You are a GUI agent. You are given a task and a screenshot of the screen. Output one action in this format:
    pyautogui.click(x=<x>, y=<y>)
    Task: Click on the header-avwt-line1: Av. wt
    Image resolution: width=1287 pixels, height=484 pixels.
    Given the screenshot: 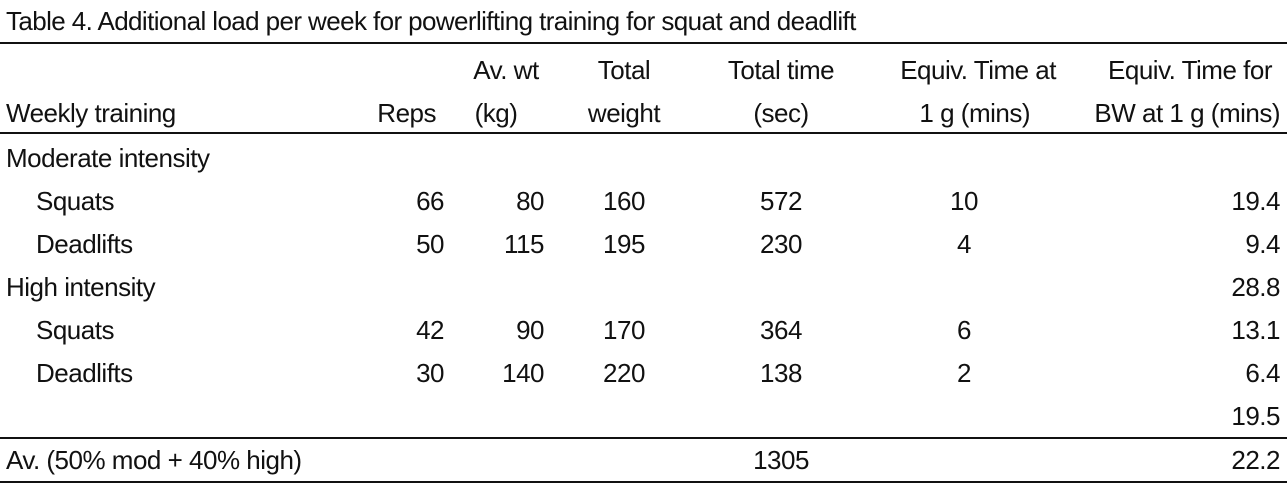 What is the action you would take?
    pyautogui.click(x=506, y=70)
    